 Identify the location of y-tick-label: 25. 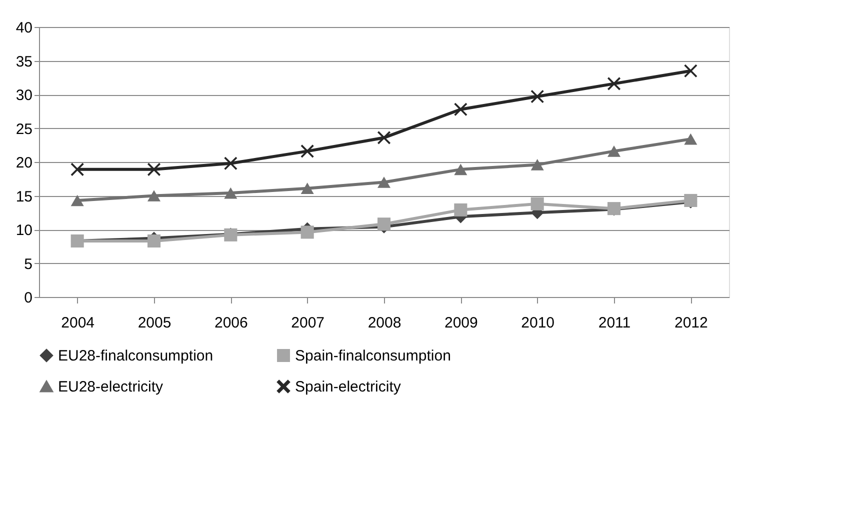
(24, 129).